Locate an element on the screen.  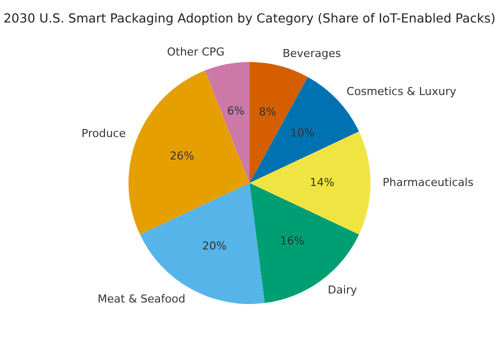
data-label: 14% is located at coordinates (322, 182).